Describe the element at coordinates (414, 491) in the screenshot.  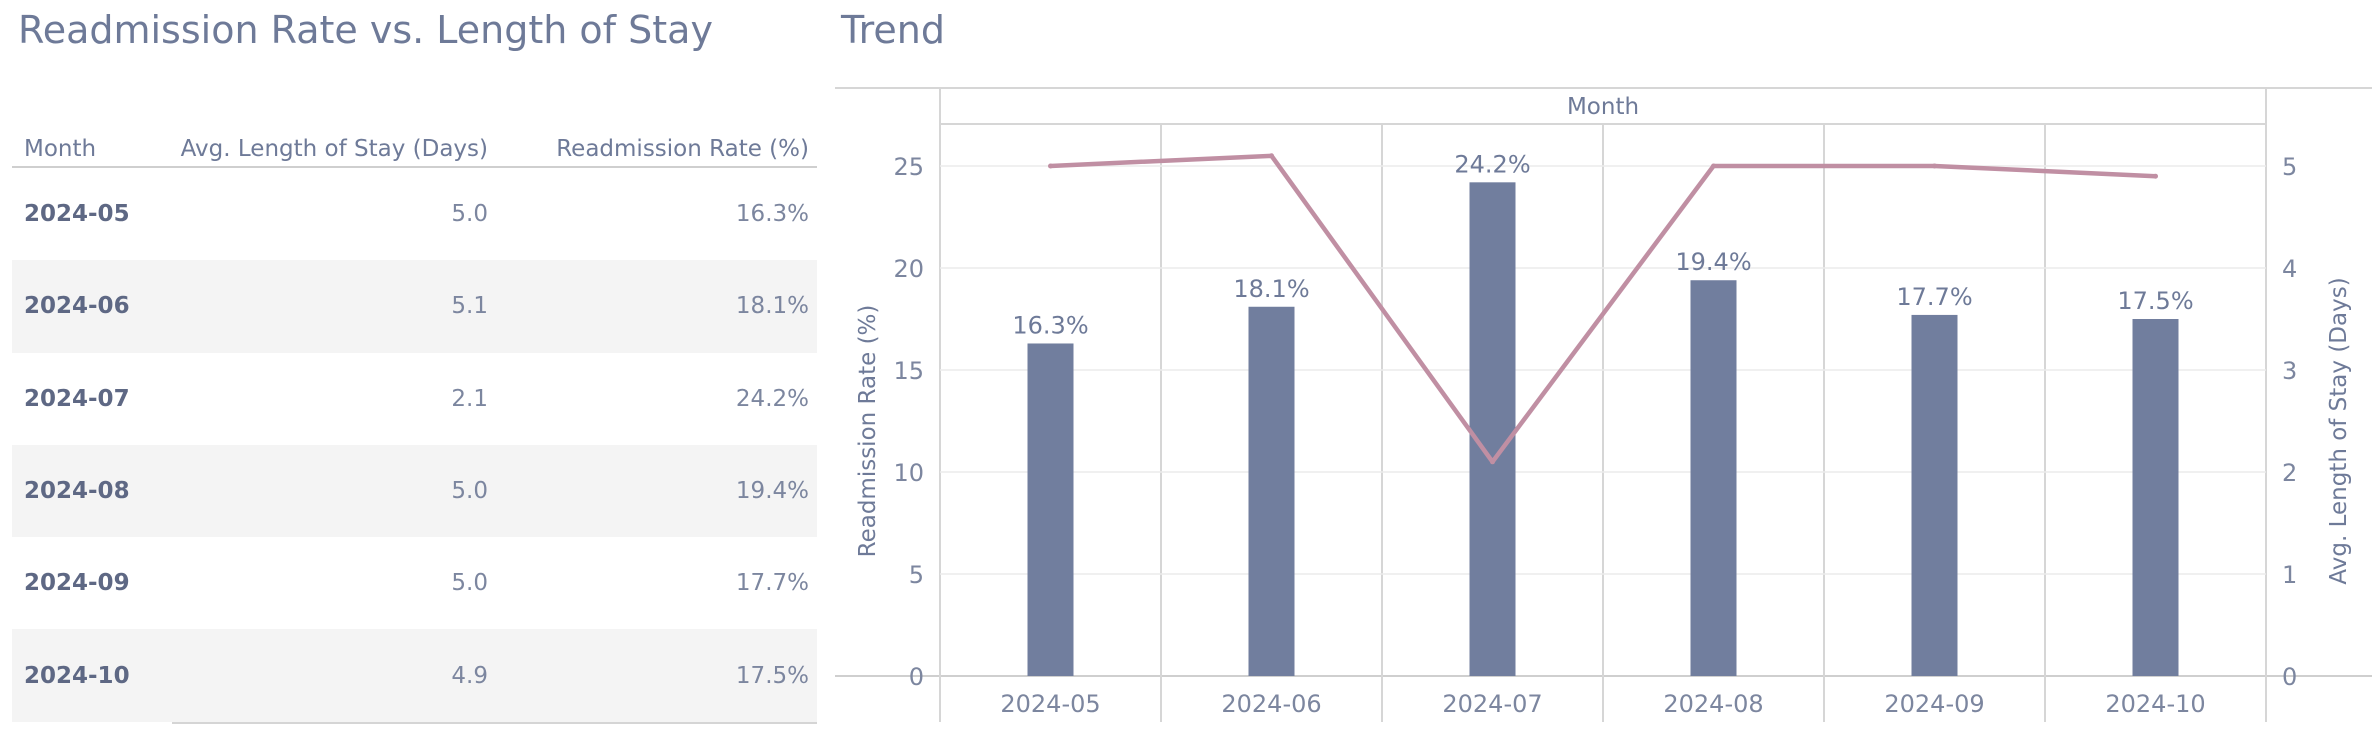
I see `table-row: 2024-08 5.0 19.4%` at that location.